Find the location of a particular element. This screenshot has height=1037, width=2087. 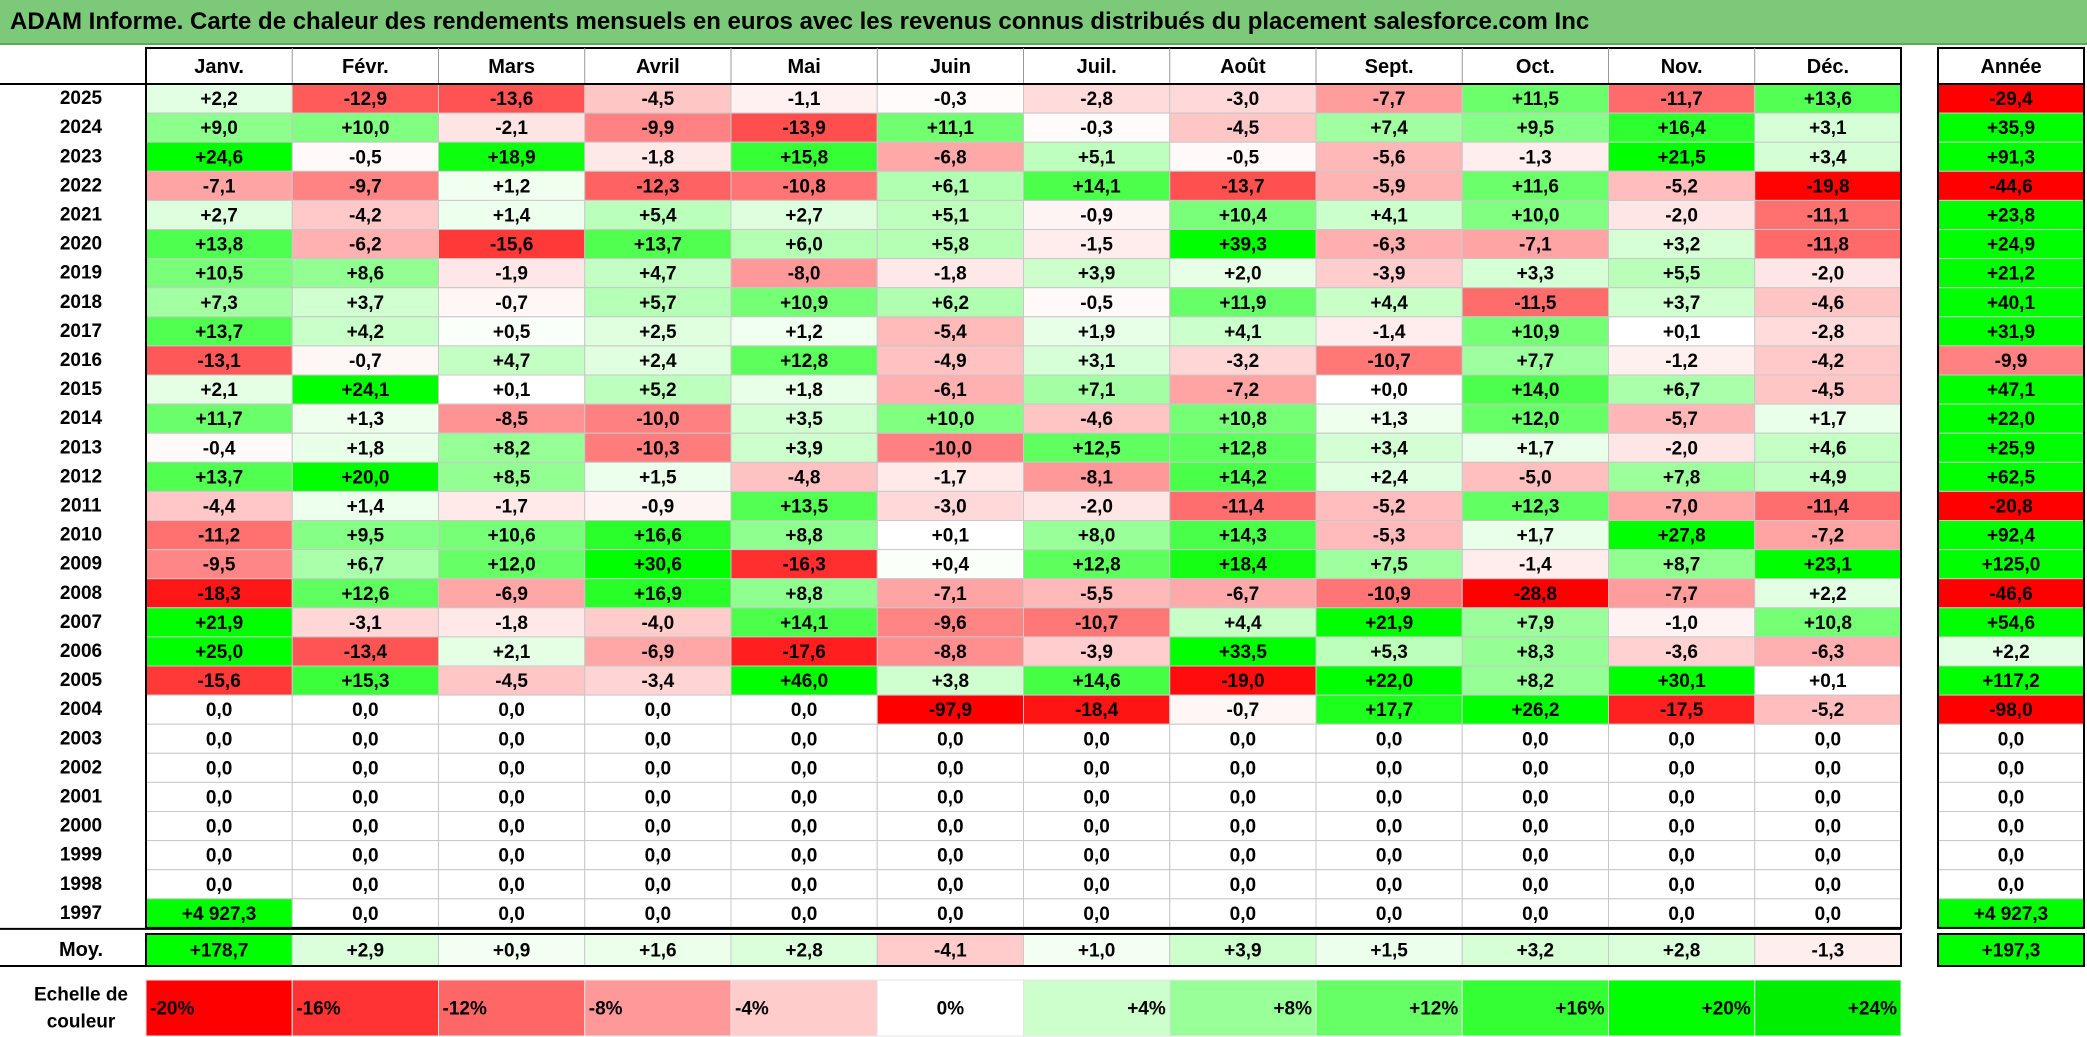

annual-border is located at coordinates (2011, 506).